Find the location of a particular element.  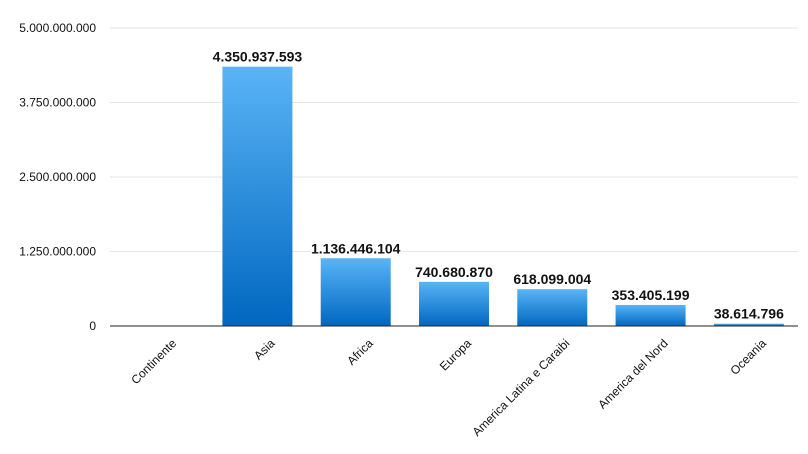

data-label: 4.350.937.593 is located at coordinates (258, 57).